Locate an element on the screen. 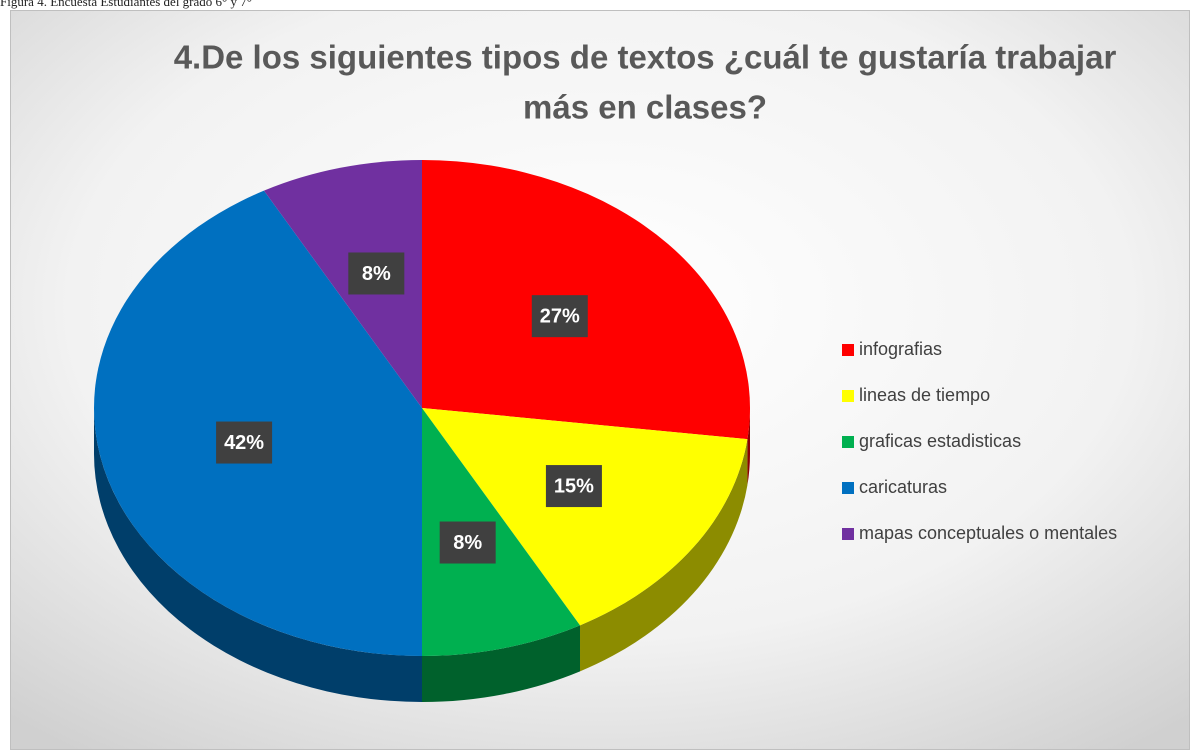 The image size is (1190, 750). data-label: 15% is located at coordinates (574, 486).